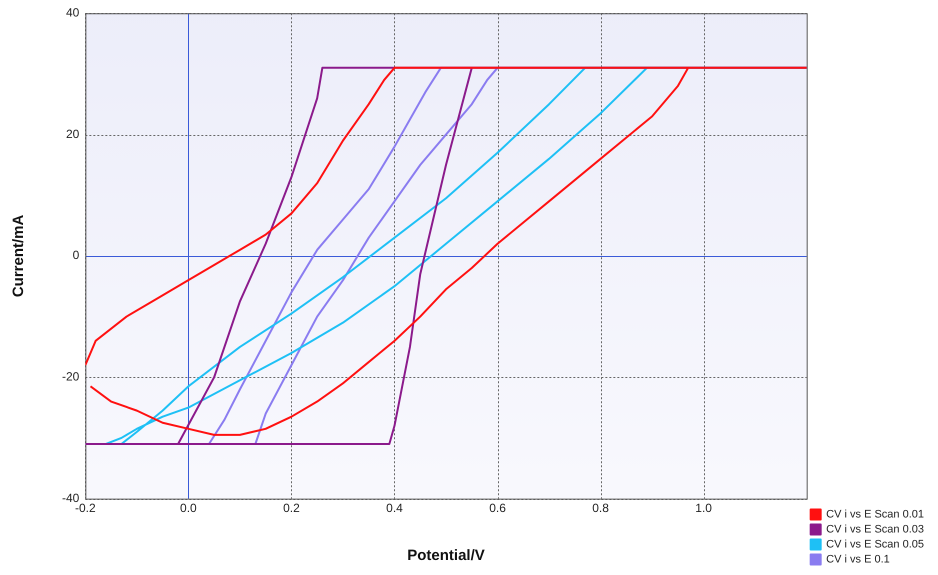 Image resolution: width=938 pixels, height=575 pixels. Describe the element at coordinates (858, 560) in the screenshot. I see `legend-label: CV i vs E 0.1` at that location.